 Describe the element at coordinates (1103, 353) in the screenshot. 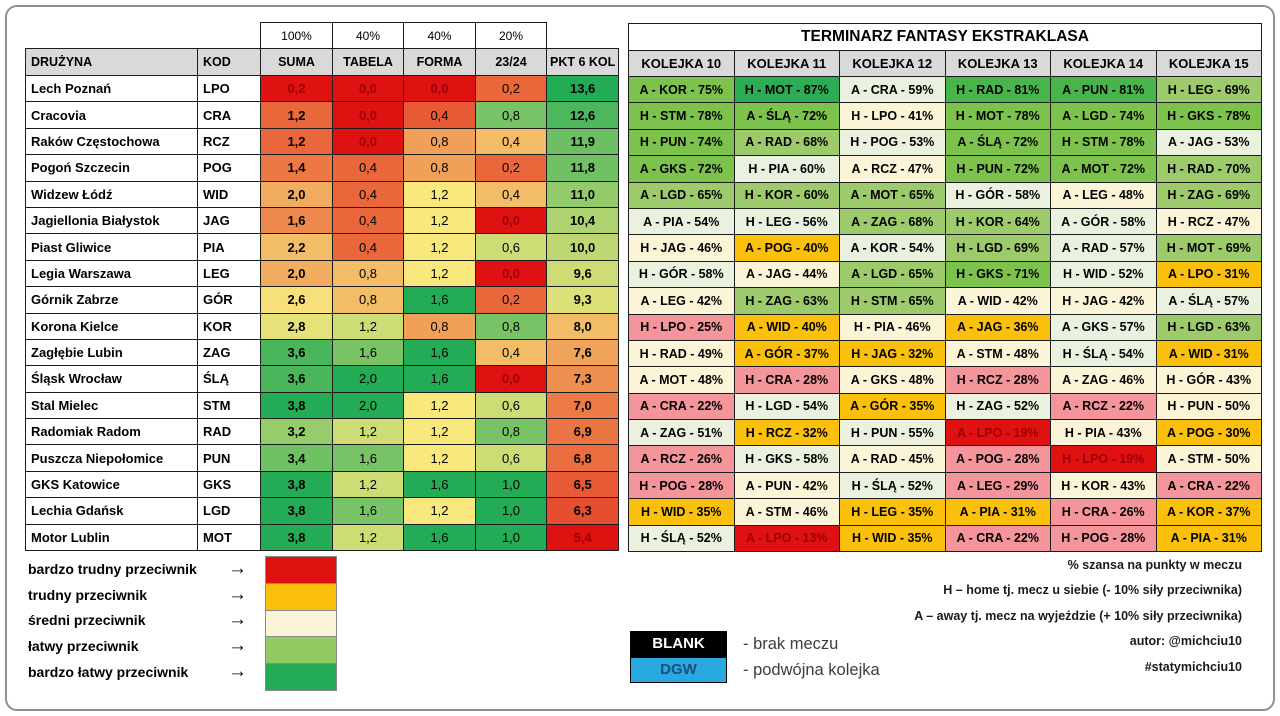

I see `fixture-cell: H - ŚLĄ - 54%` at that location.